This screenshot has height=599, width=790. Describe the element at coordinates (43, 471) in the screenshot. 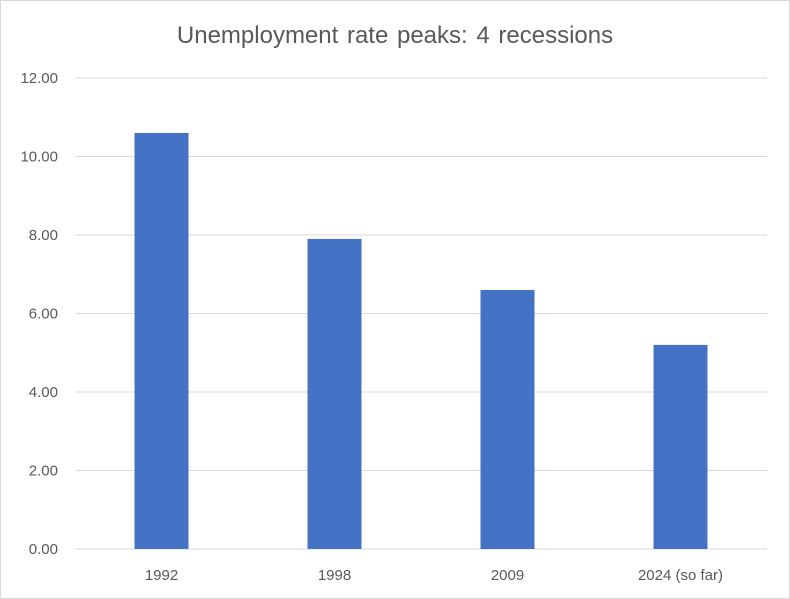

I see `y-tick-label: 2.00` at that location.